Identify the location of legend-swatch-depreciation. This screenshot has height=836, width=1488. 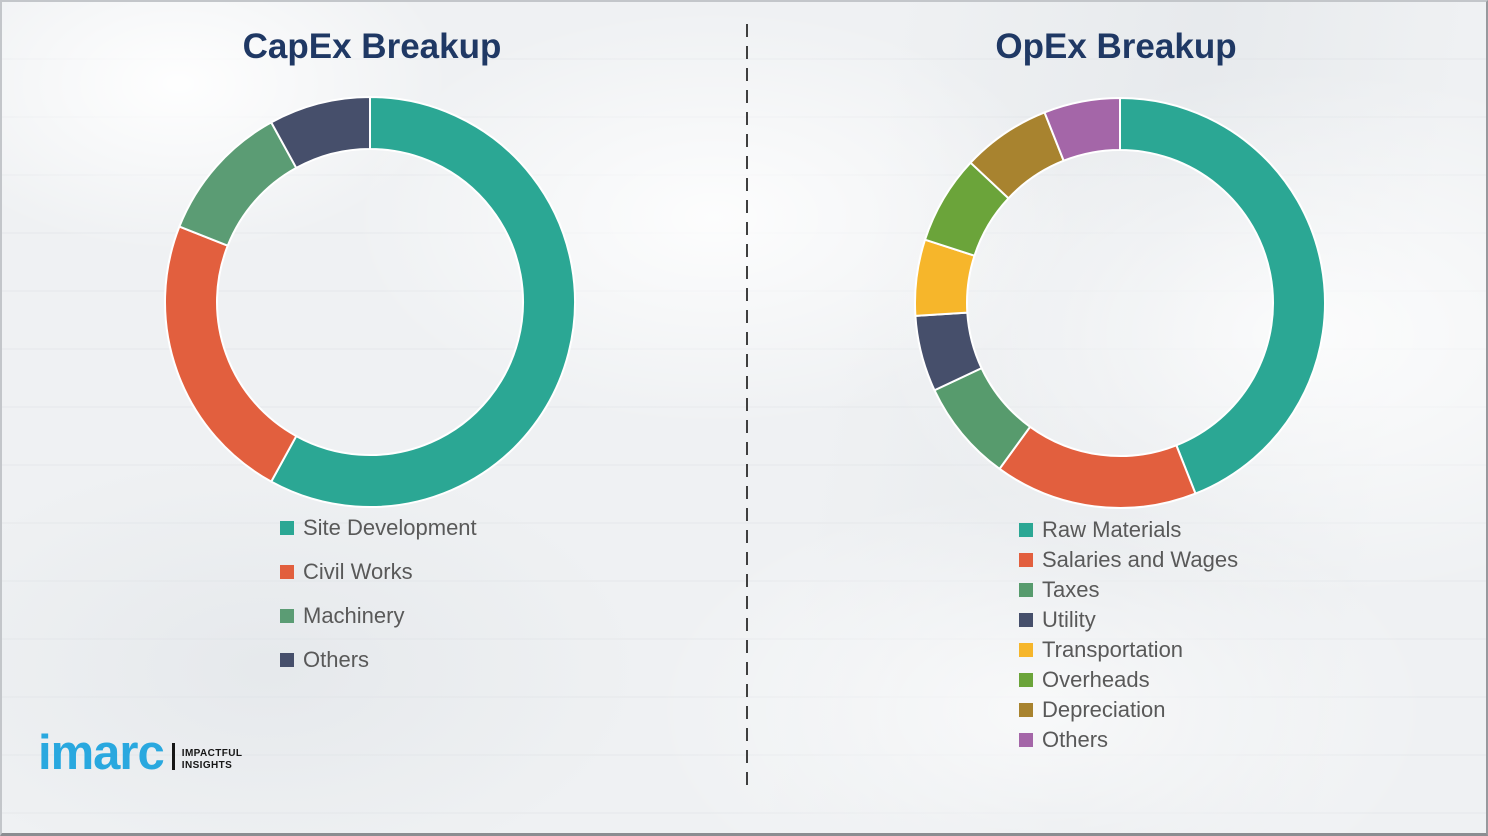
(1026, 710).